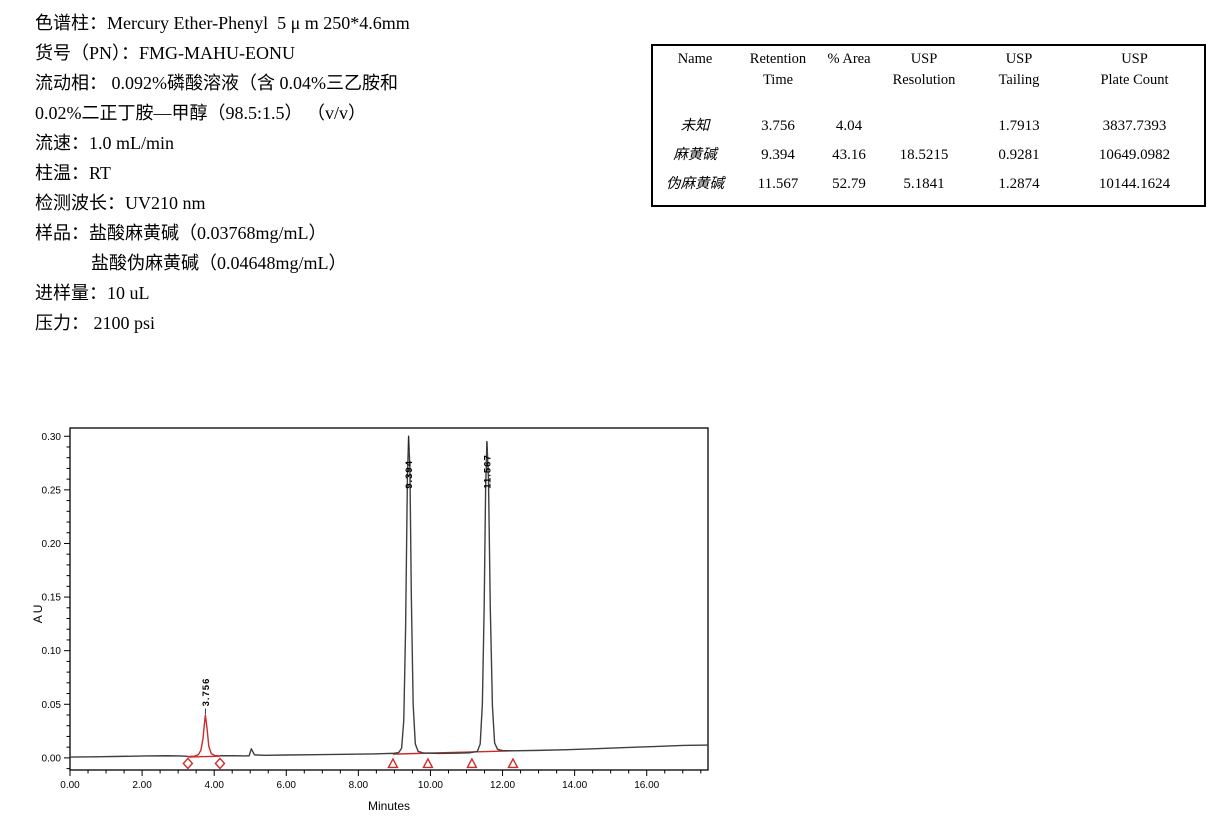  Describe the element at coordinates (849, 126) in the screenshot. I see `table-cell-pct_area: 4.04` at that location.